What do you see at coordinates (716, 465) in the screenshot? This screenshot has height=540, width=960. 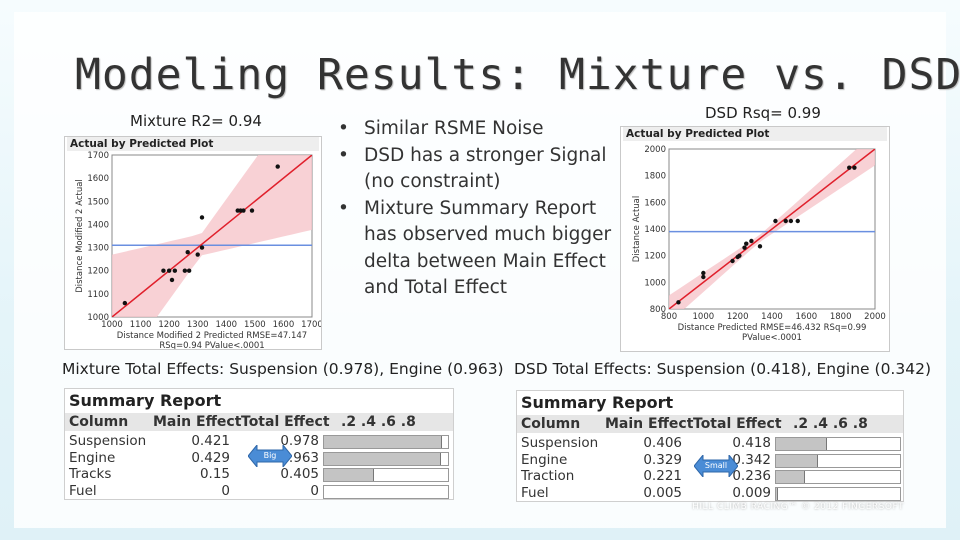 I see `small-tag-label: Small` at bounding box center [716, 465].